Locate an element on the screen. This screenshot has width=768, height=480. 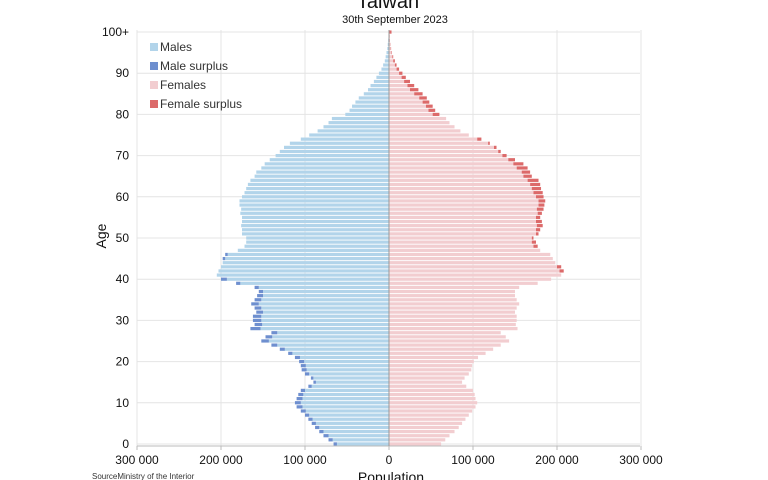
y-axis-title: Age is located at coordinates (101, 235).